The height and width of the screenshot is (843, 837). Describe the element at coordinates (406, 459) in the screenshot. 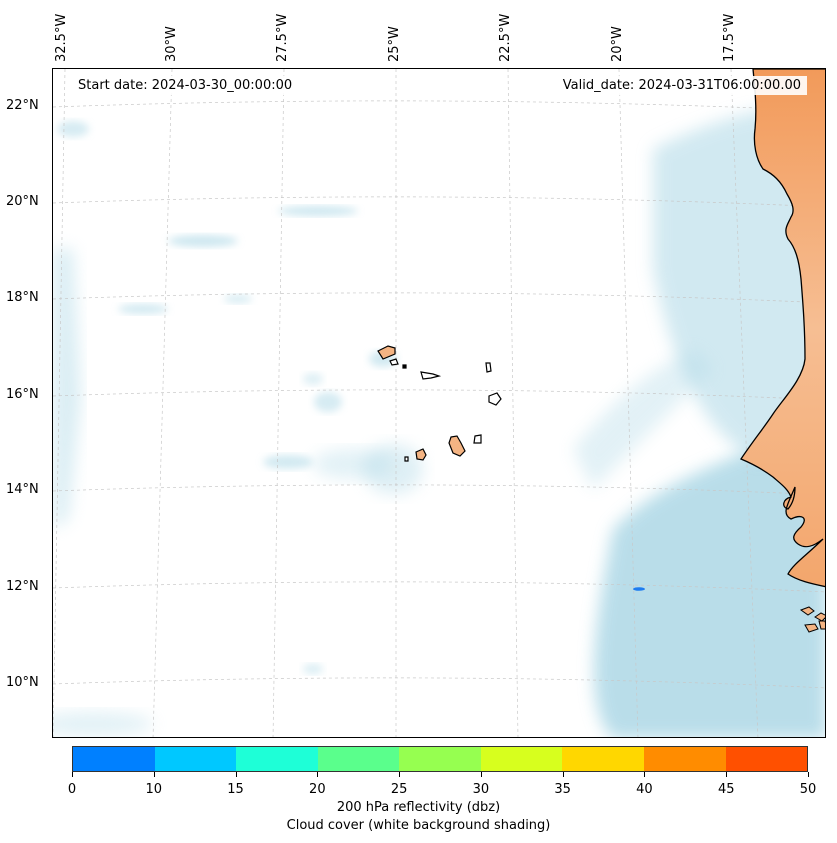

I see `brava` at that location.